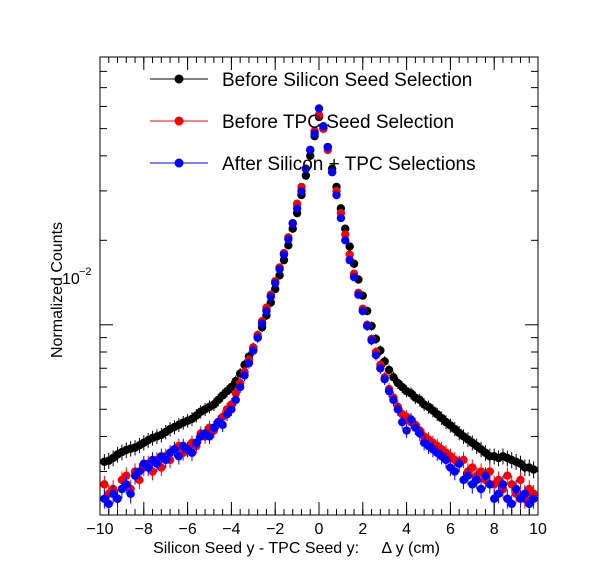 This screenshot has height=572, width=596. What do you see at coordinates (406, 529) in the screenshot?
I see `x-tick-label: 4` at bounding box center [406, 529].